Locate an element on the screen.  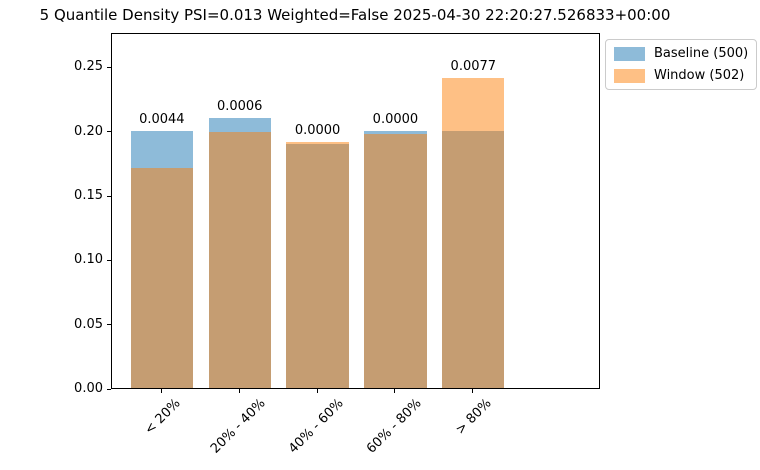
bar-annotation: 0.0077 is located at coordinates (473, 67).